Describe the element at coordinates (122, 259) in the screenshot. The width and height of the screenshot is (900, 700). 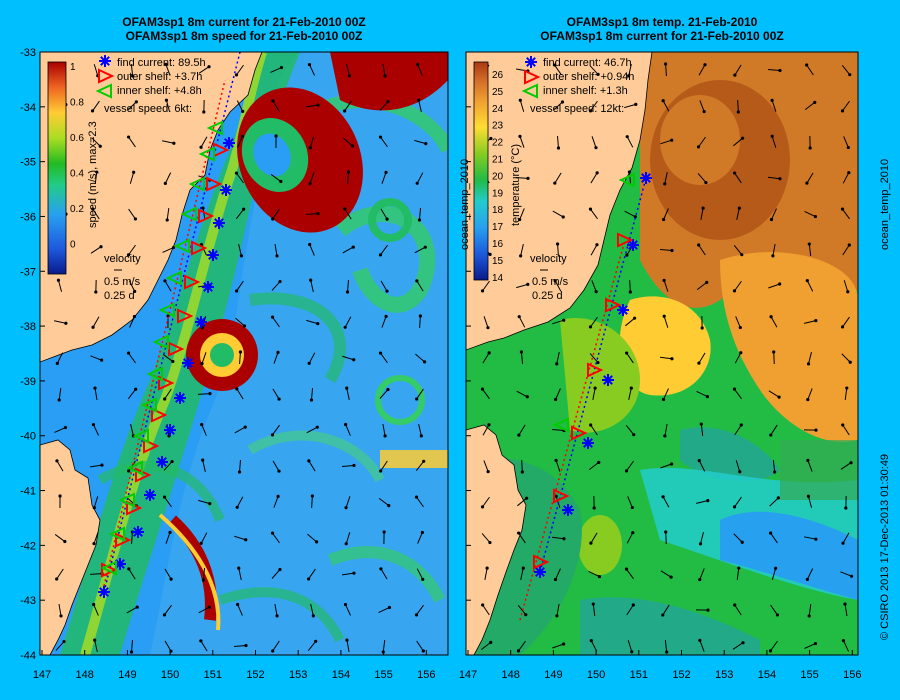
I see `left-velocity-label: velocity` at that location.